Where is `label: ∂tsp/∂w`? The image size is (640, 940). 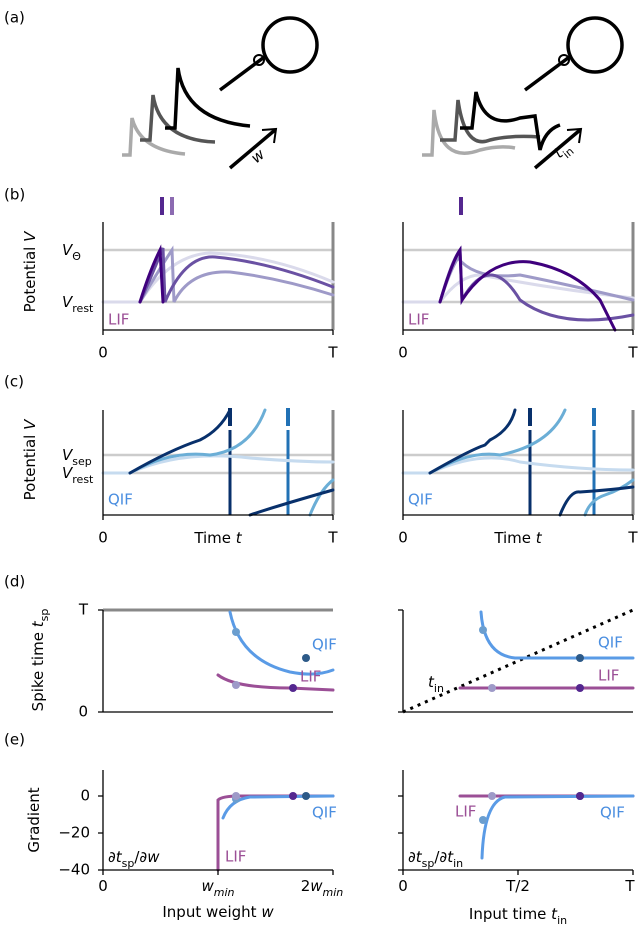 label: ∂tsp/∂w is located at coordinates (134, 859).